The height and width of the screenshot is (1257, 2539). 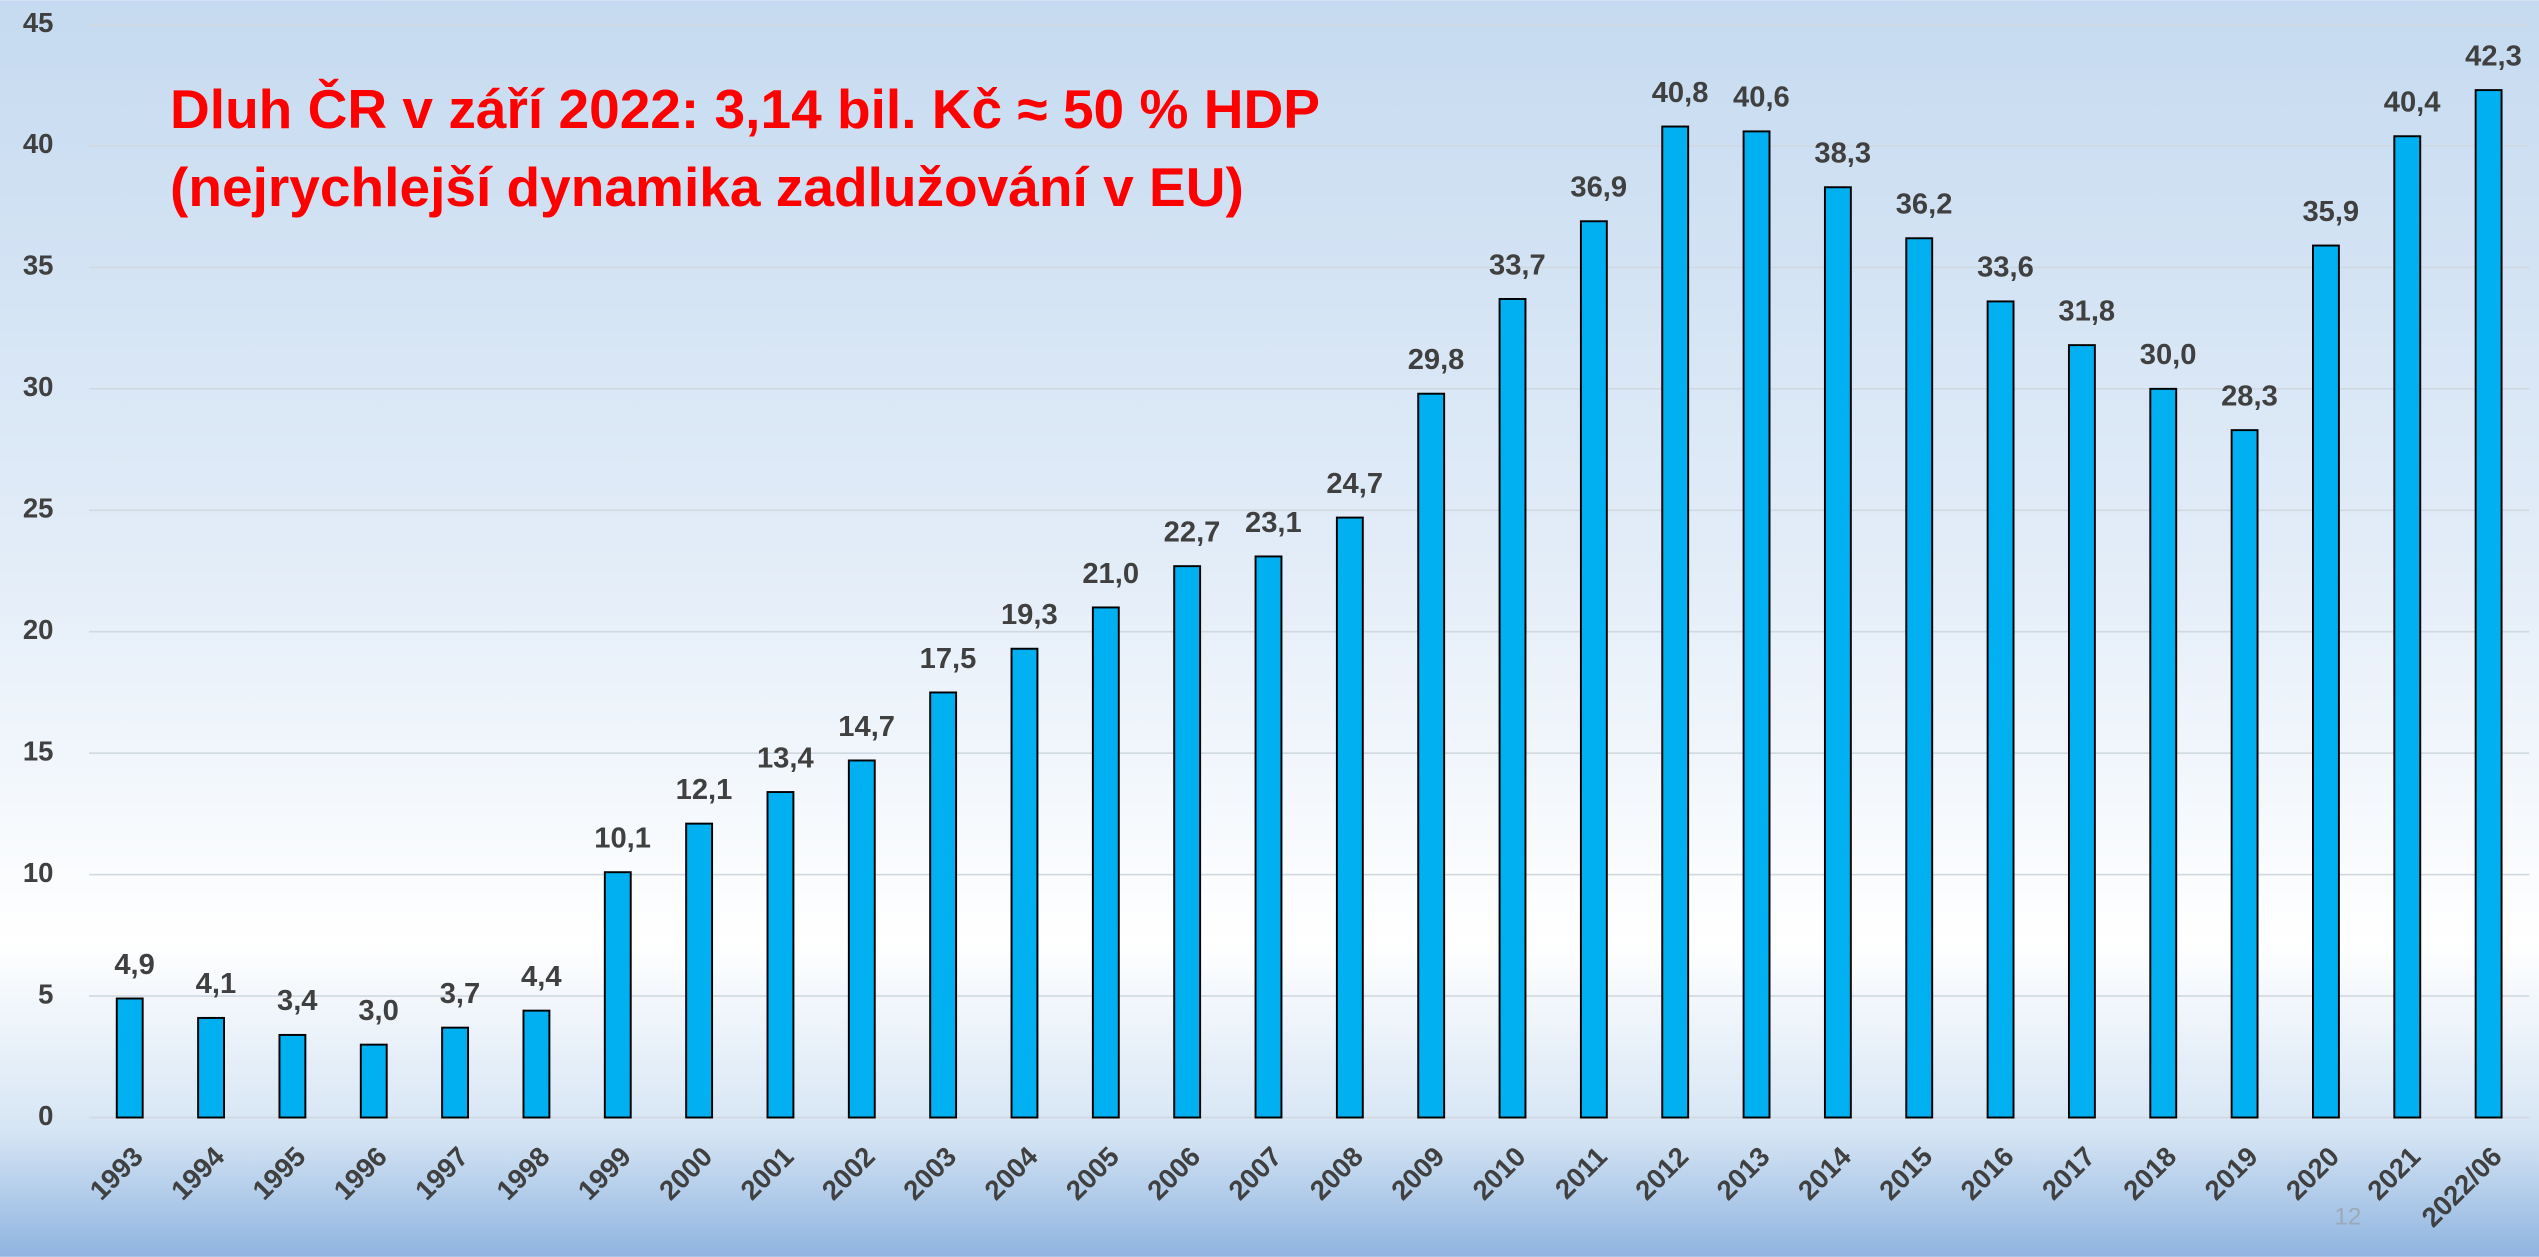 What do you see at coordinates (1110, 574) in the screenshot?
I see `value-label: 21,0` at bounding box center [1110, 574].